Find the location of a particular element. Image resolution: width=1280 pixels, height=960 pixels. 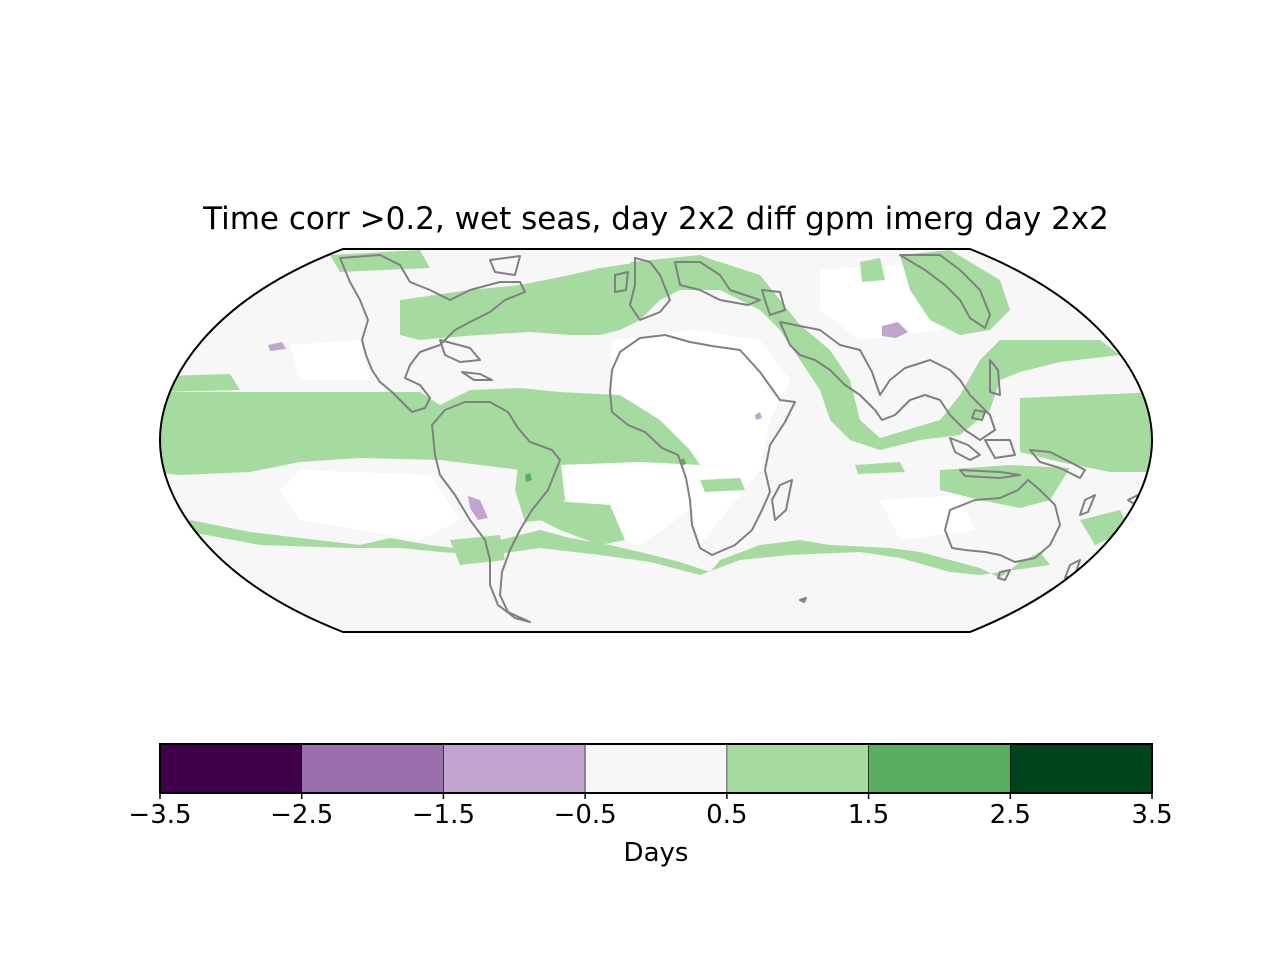

colorbar-tick-label: 2.5 is located at coordinates (1010, 815).